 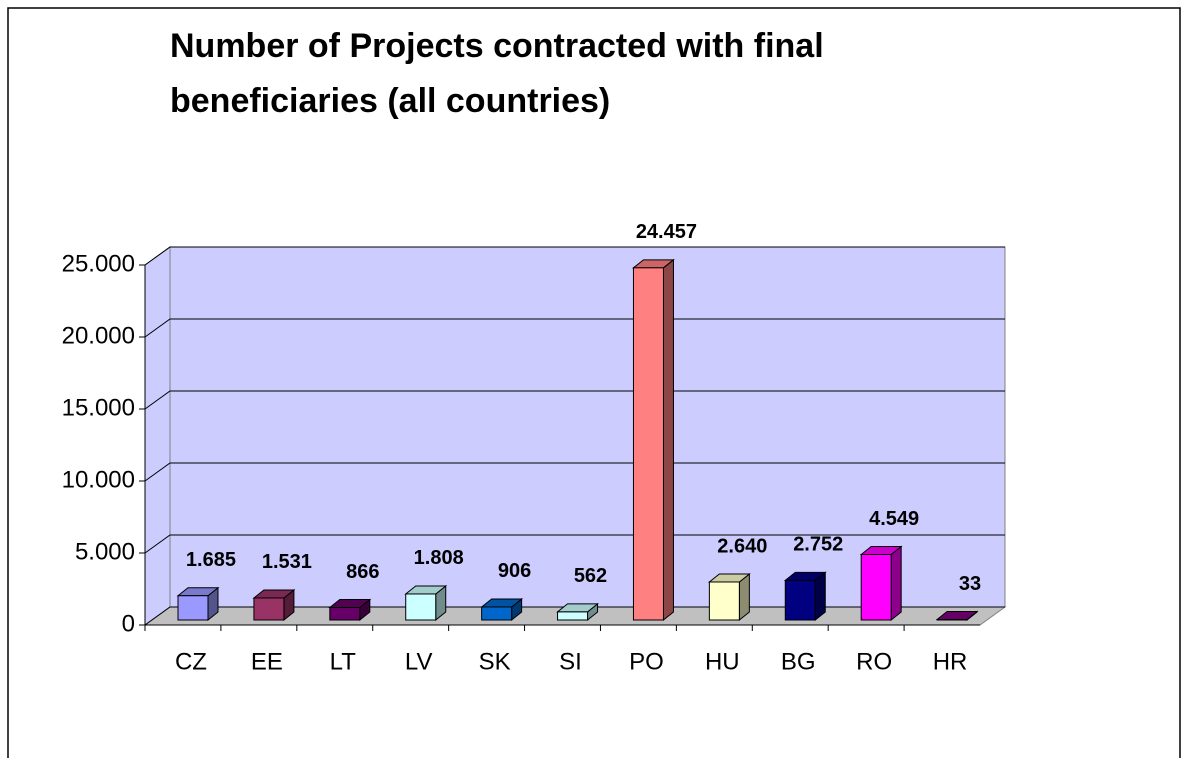 What do you see at coordinates (191, 661) in the screenshot?
I see `x-tick-label: CZ` at bounding box center [191, 661].